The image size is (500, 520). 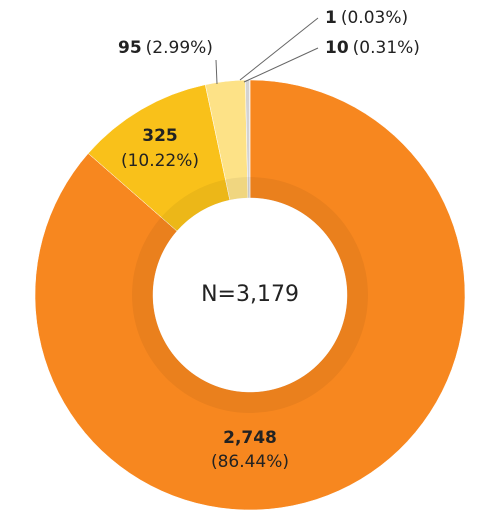 I want to click on center-label: N=3,179, so click(x=250, y=294).